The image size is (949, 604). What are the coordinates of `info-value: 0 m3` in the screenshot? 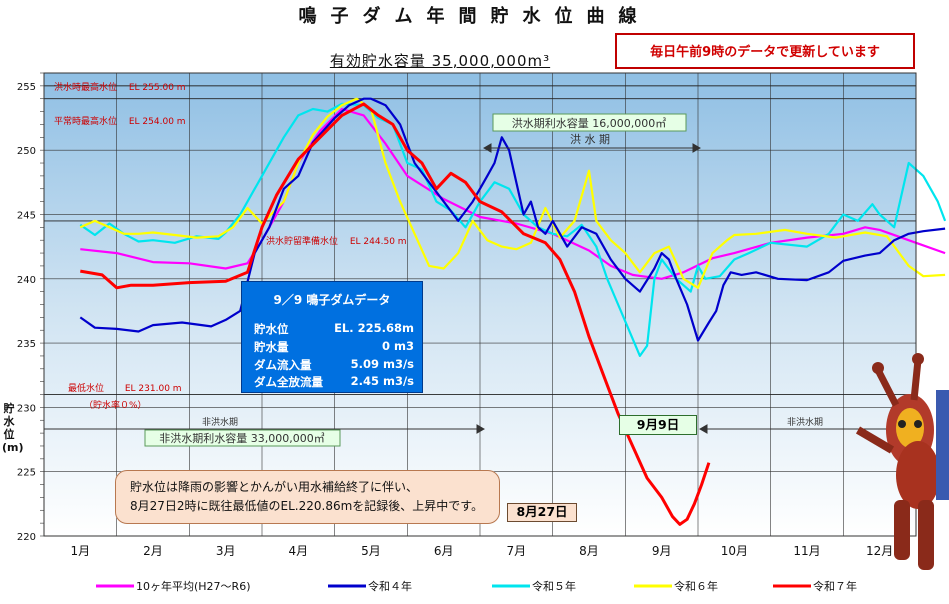 It's located at (398, 346).